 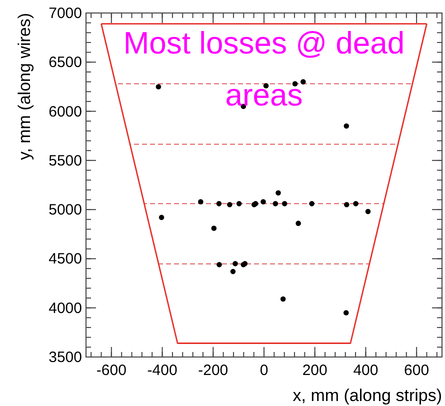 What do you see at coordinates (65, 357) in the screenshot?
I see `y-tick-label: 3500` at bounding box center [65, 357].